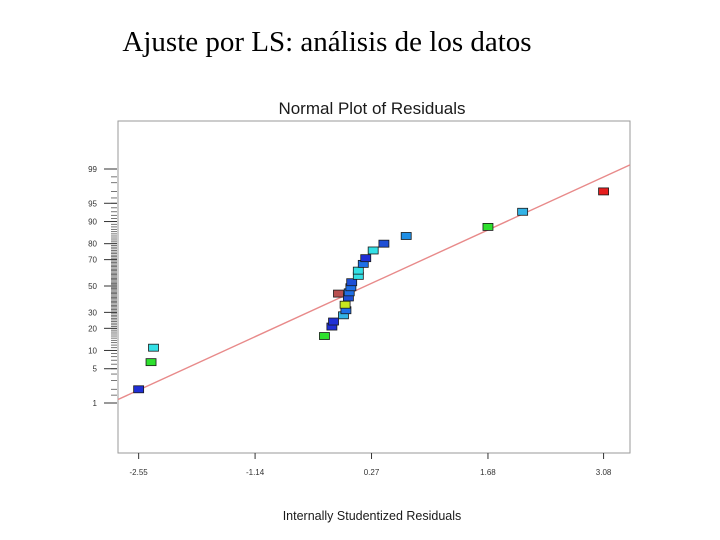  I want to click on x-tick-label: 1.68, so click(488, 472).